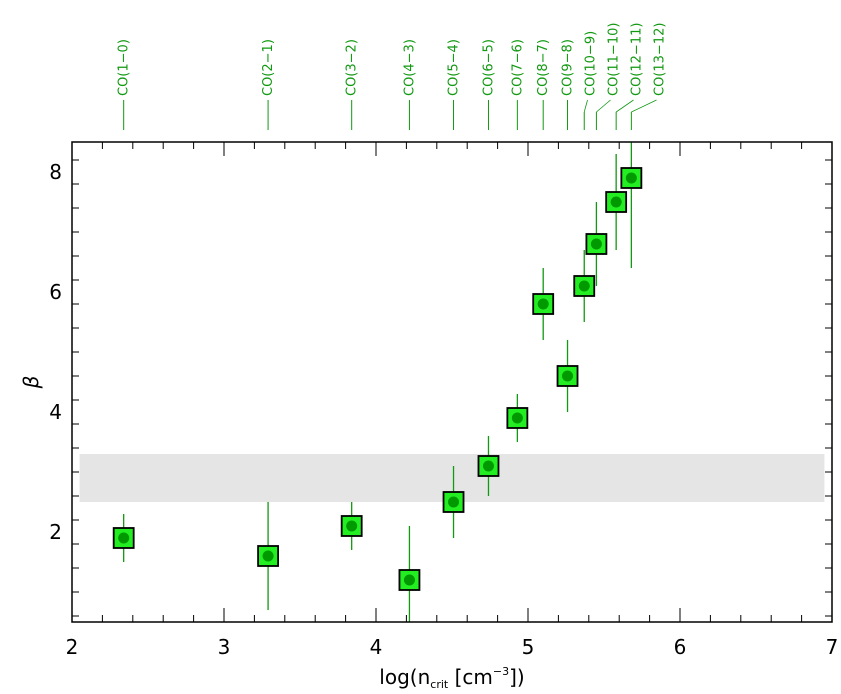 The height and width of the screenshot is (694, 841). What do you see at coordinates (832, 647) in the screenshot?
I see `x-tick-label: 7` at bounding box center [832, 647].